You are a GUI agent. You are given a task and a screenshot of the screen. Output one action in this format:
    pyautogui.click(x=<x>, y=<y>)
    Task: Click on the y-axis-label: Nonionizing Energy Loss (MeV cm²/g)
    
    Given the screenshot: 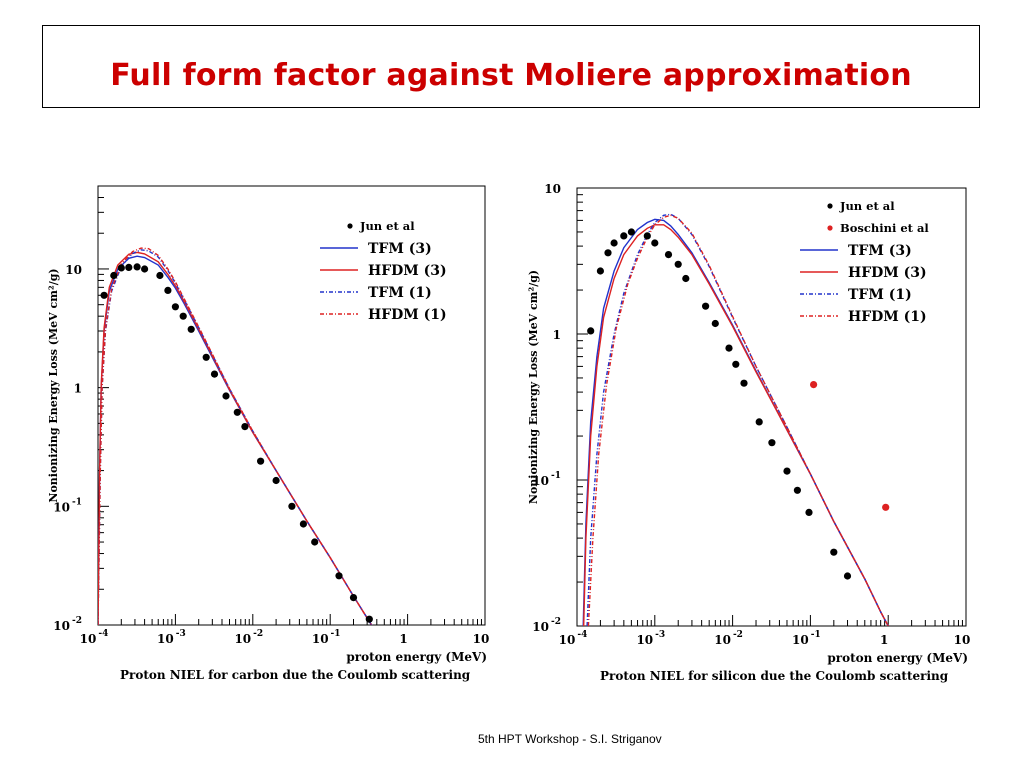 What is the action you would take?
    pyautogui.click(x=533, y=387)
    